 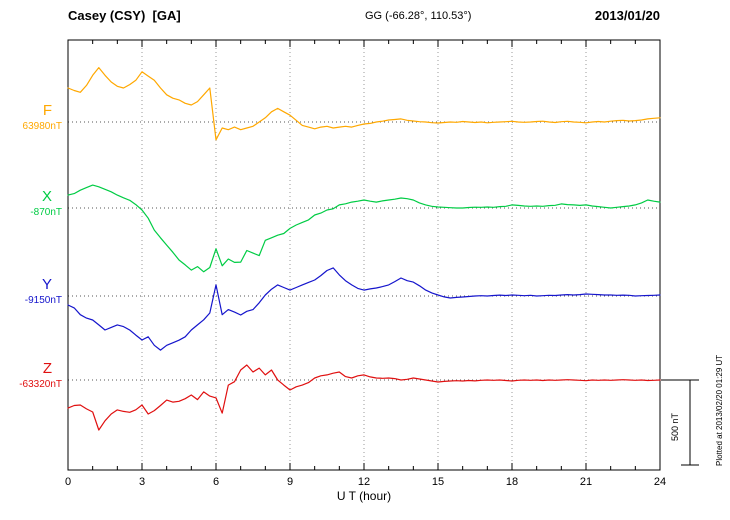 What do you see at coordinates (627, 15) in the screenshot?
I see `plot-date: 2013/01/20` at bounding box center [627, 15].